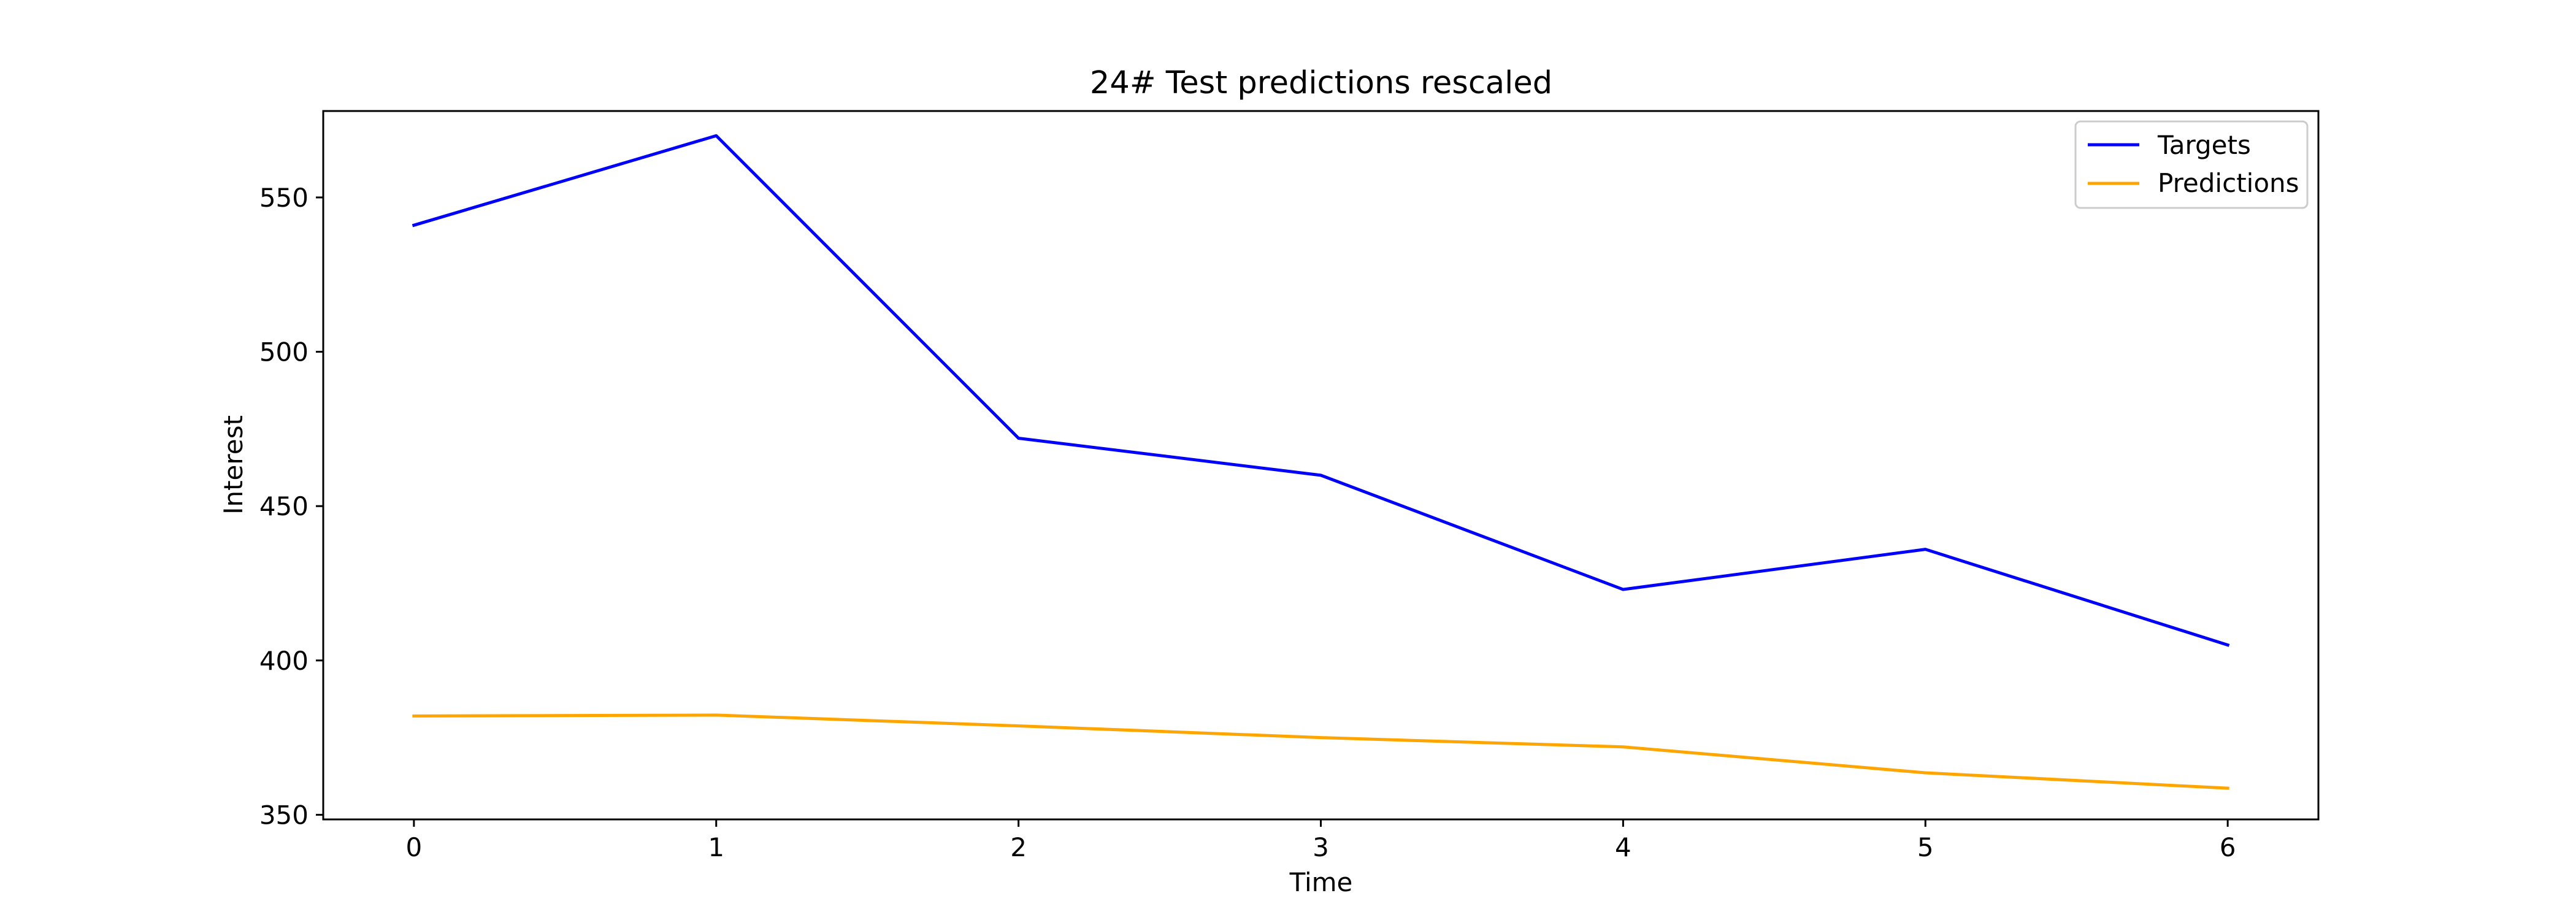 This screenshot has height=920, width=2576. What do you see at coordinates (1321, 847) in the screenshot?
I see `x-tick-label: 3` at bounding box center [1321, 847].